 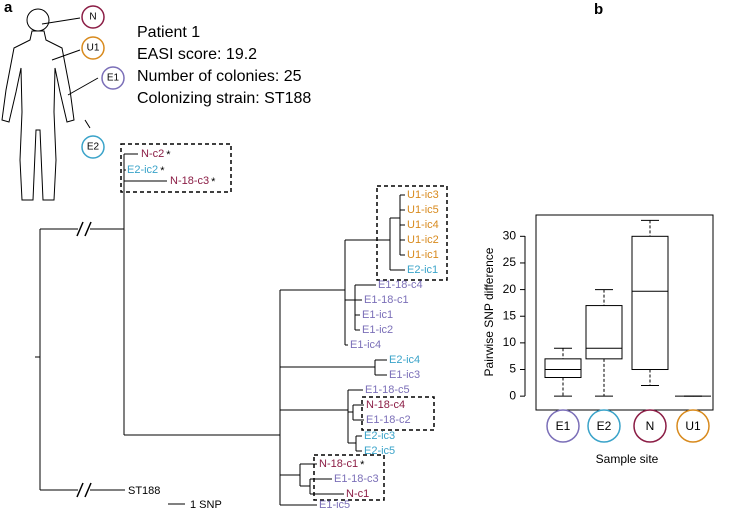 I want to click on y-tick-label: 5, so click(x=512, y=369).